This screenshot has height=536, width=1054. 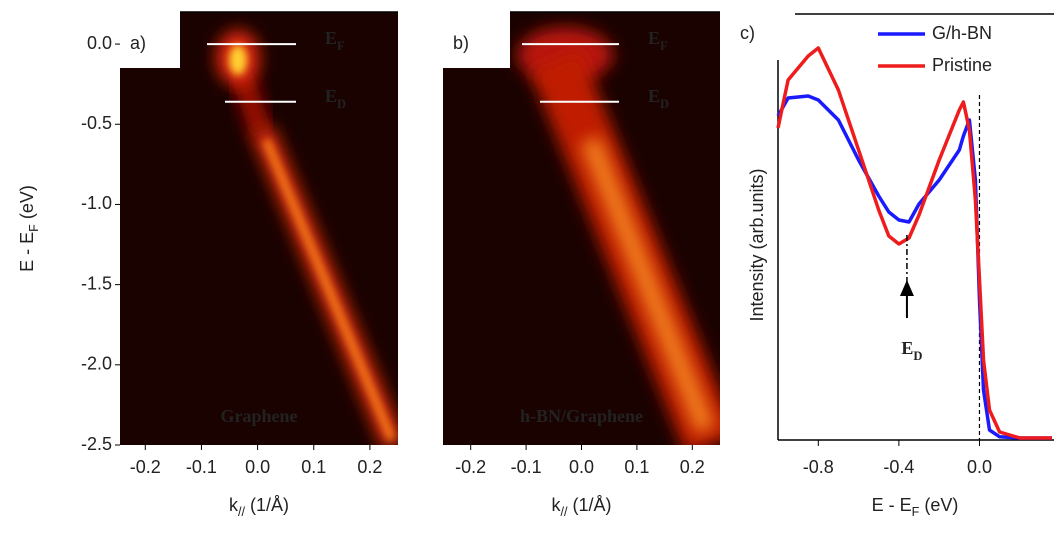 What do you see at coordinates (99, 43) in the screenshot?
I see `y-tick-label: 0.0` at bounding box center [99, 43].